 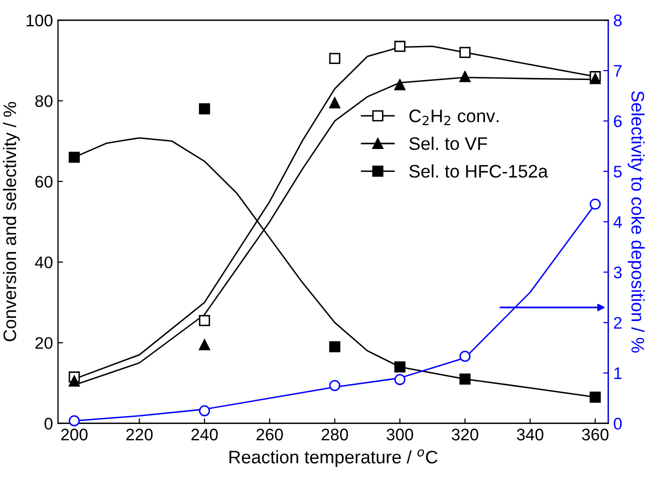 What do you see at coordinates (139, 434) in the screenshot?
I see `x-tick-label: 220` at bounding box center [139, 434].